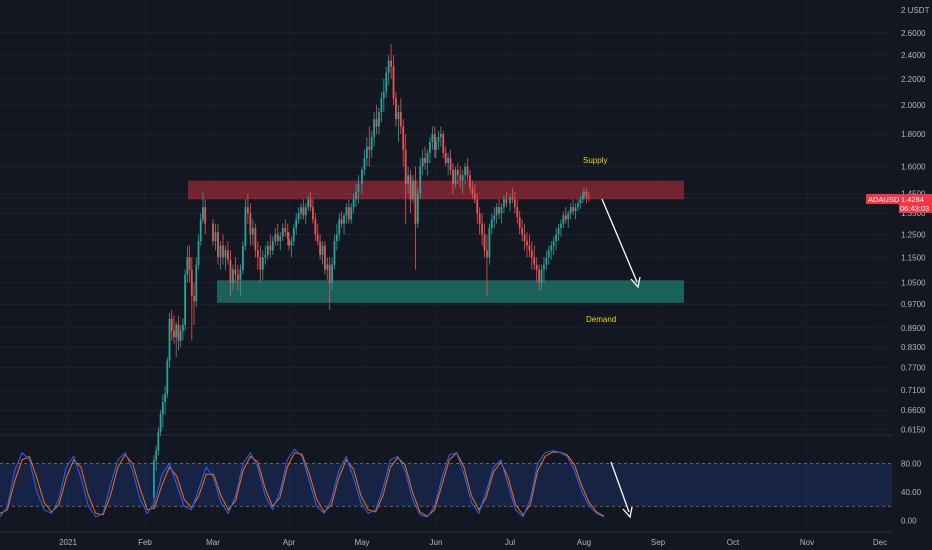  Describe the element at coordinates (914, 208) in the screenshot. I see `bar-countdown: 06:43:03` at that location.